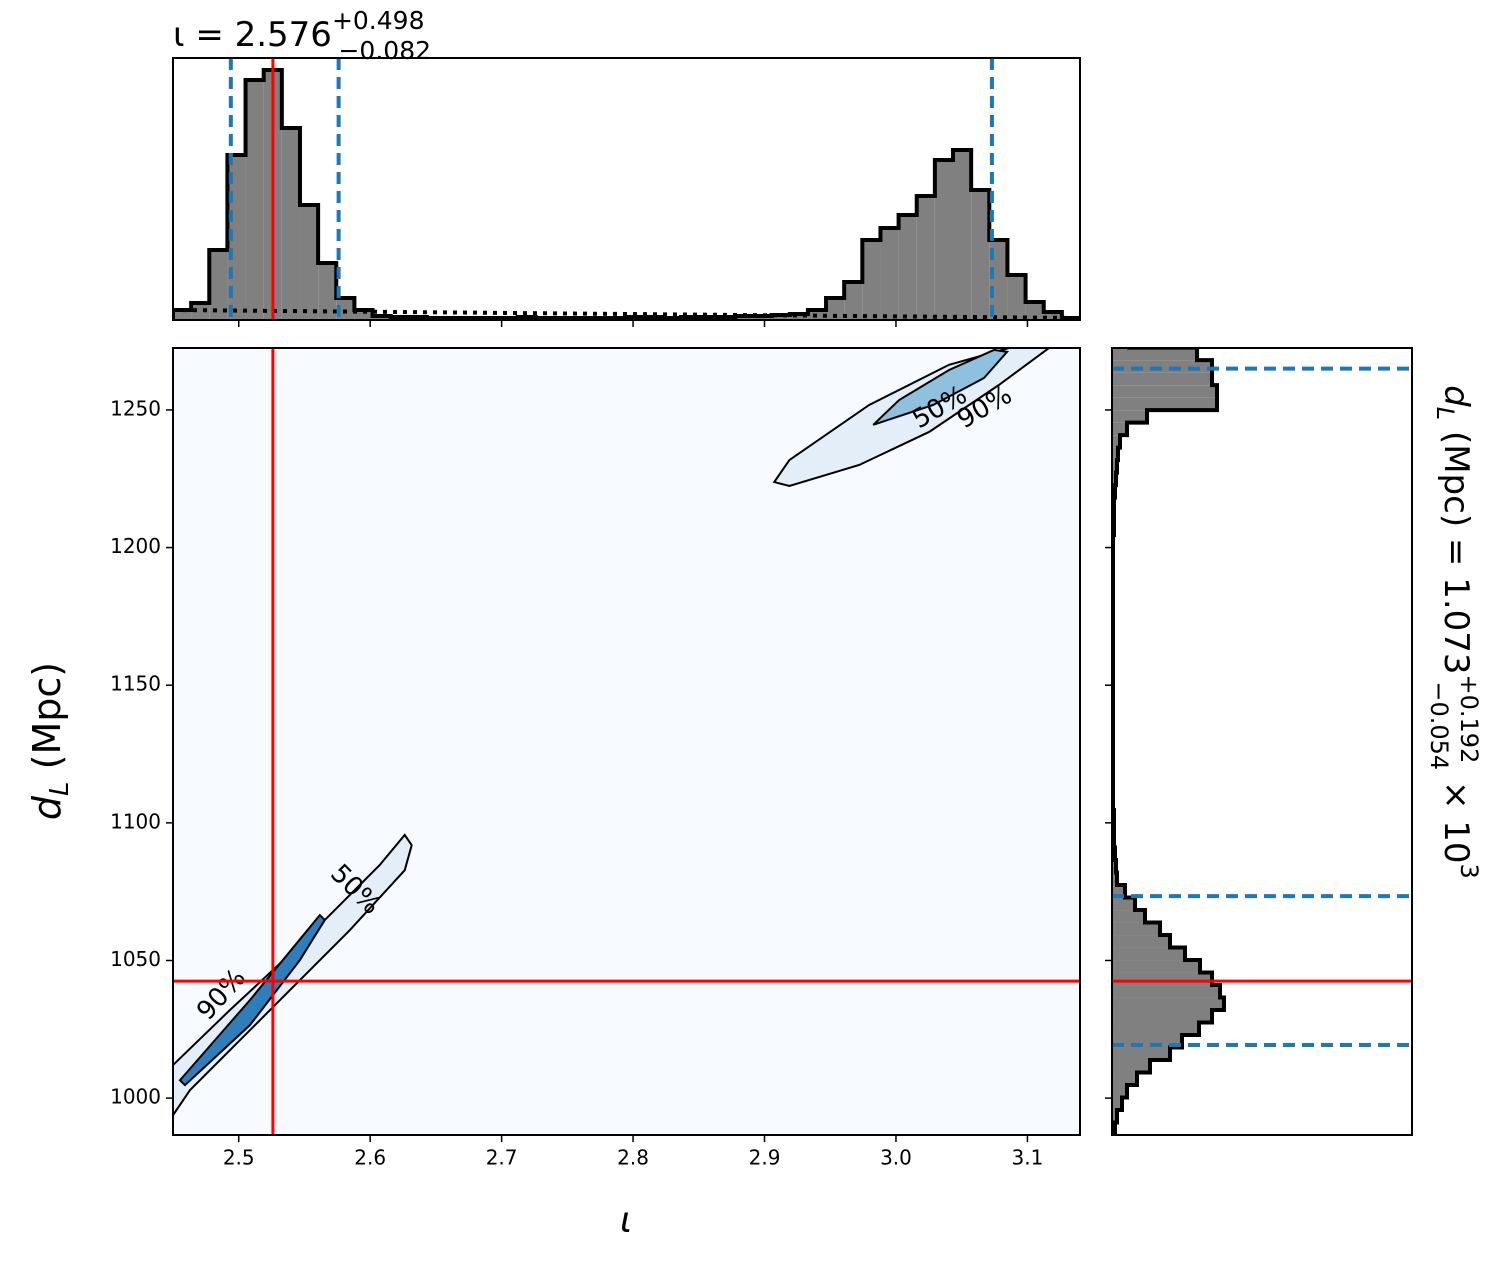  What do you see at coordinates (1456, 547) in the screenshot?
I see `side-label-main: (Mpc) = 1.073` at bounding box center [1456, 547].